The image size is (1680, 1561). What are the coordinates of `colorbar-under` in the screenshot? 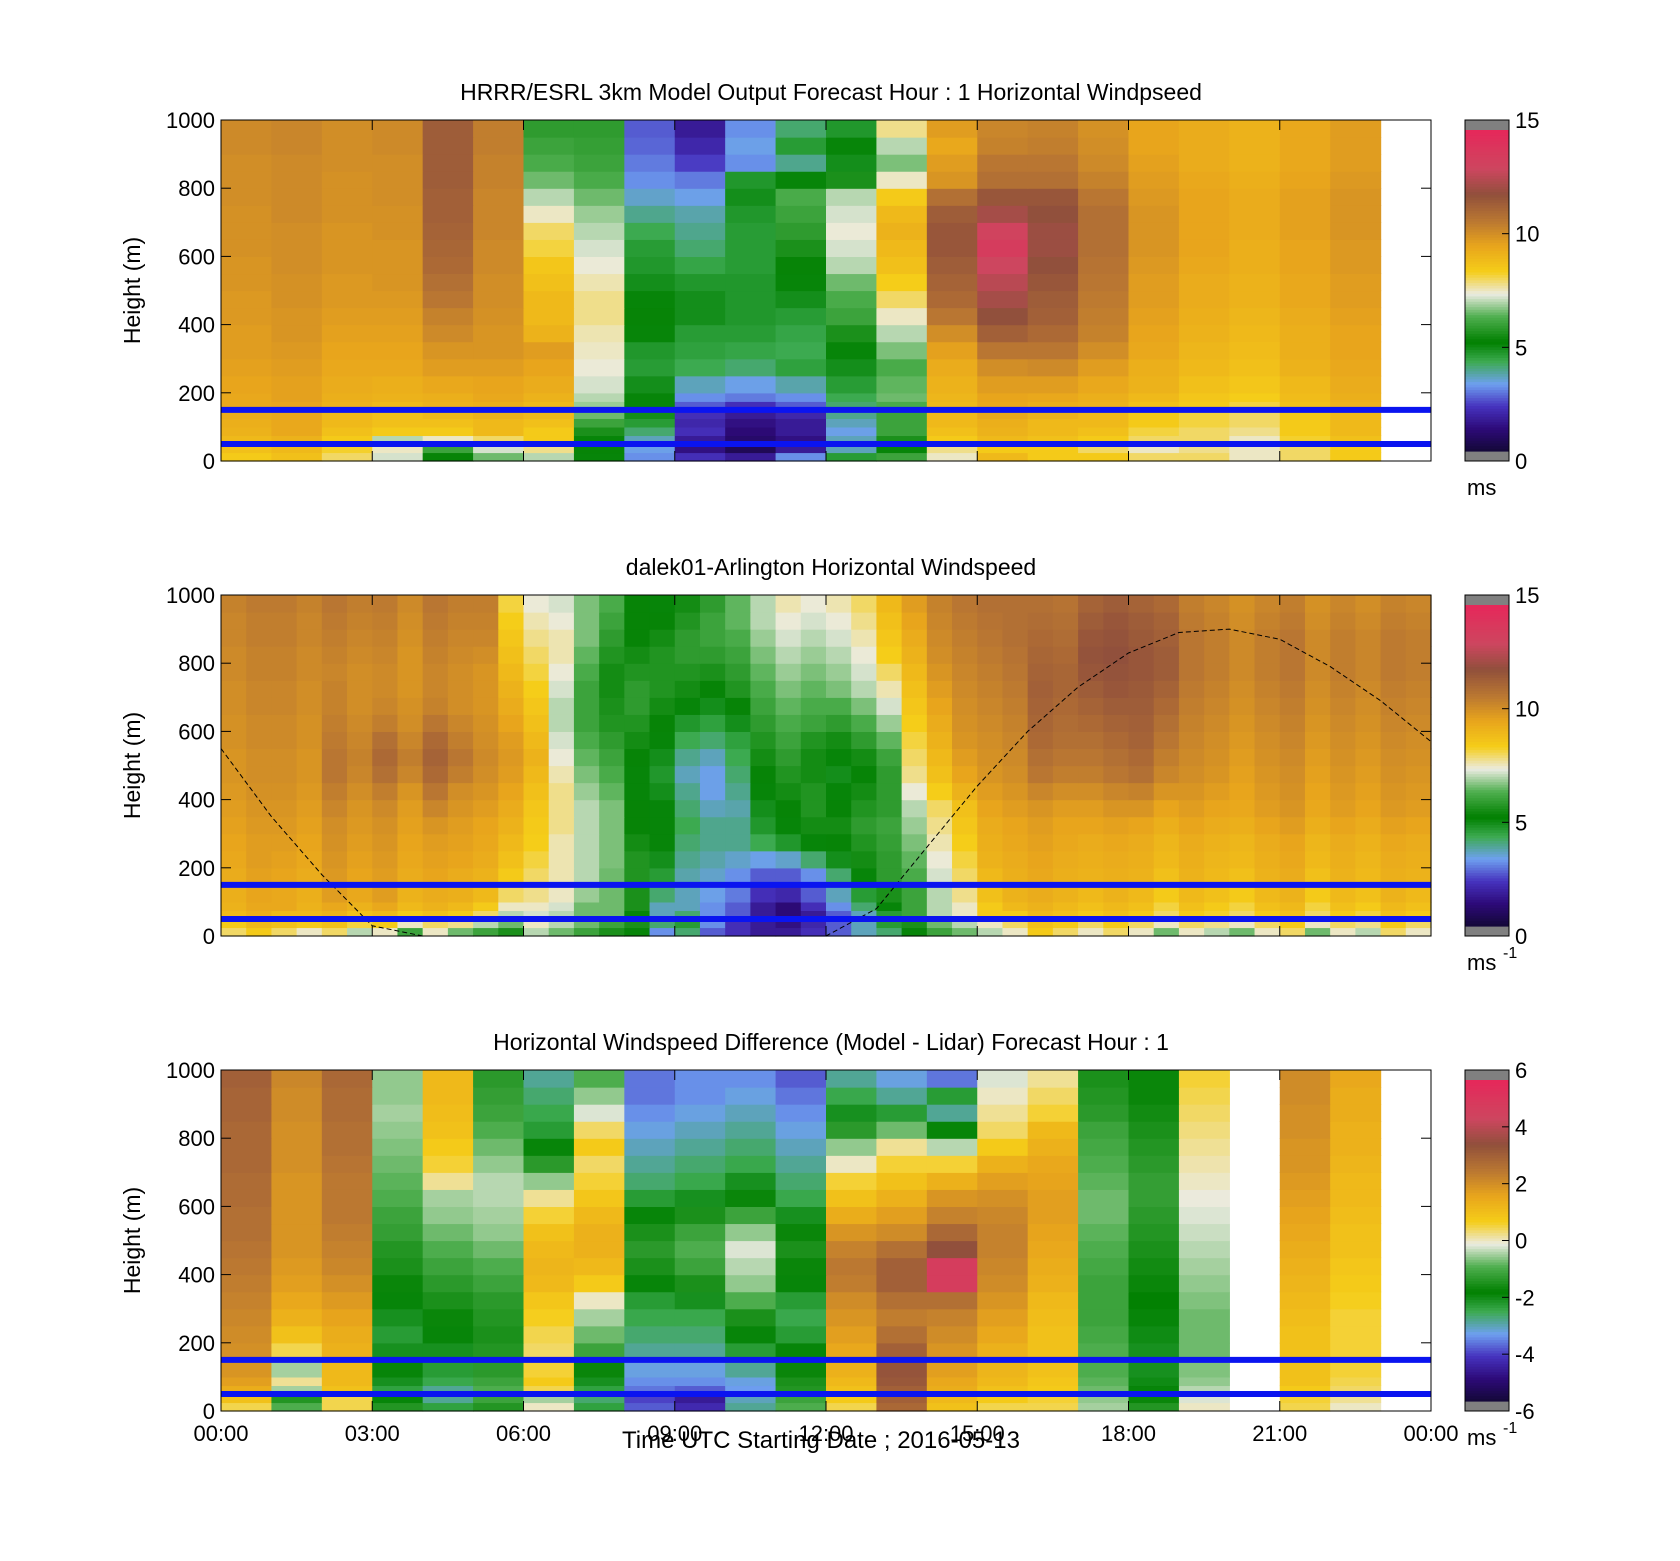 It's located at (1487, 1406).